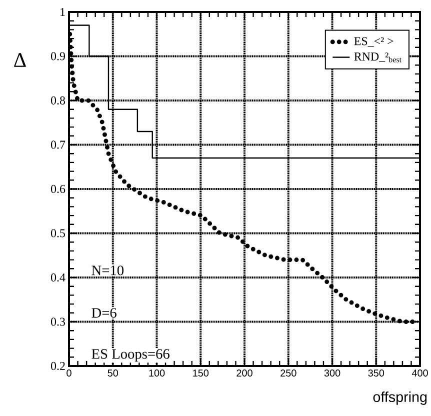 The image size is (431, 416). What do you see at coordinates (420, 373) in the screenshot?
I see `x-tick-label: 400` at bounding box center [420, 373].